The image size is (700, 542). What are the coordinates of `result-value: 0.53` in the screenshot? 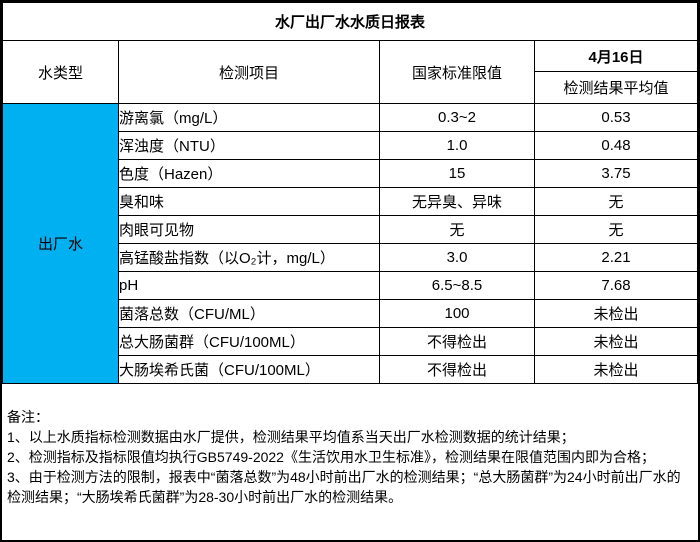 It's located at (616, 117).